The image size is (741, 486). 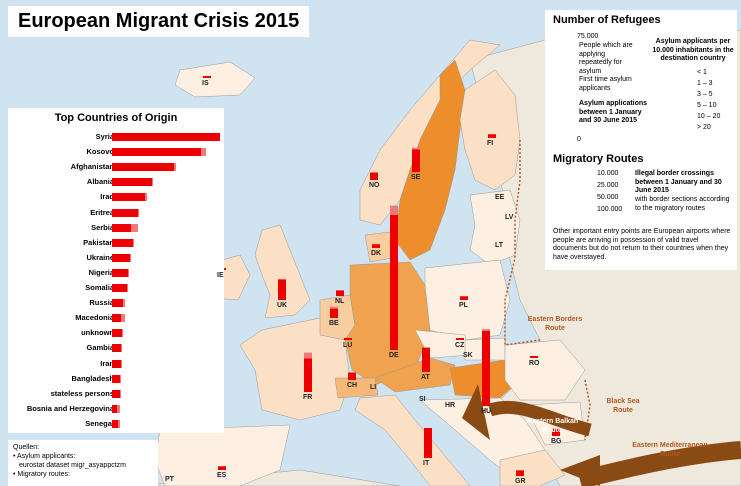 I want to click on country-code-label: FI, so click(x=490, y=143).